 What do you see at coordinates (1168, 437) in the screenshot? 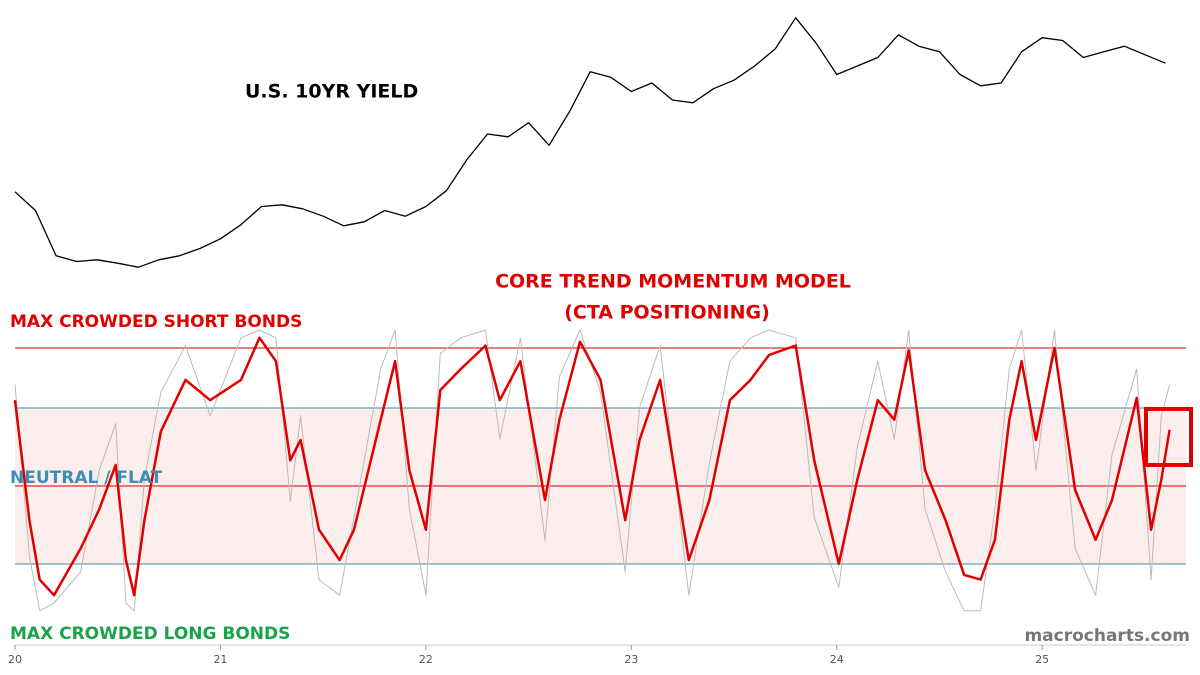
I see `highlight-box` at bounding box center [1168, 437].